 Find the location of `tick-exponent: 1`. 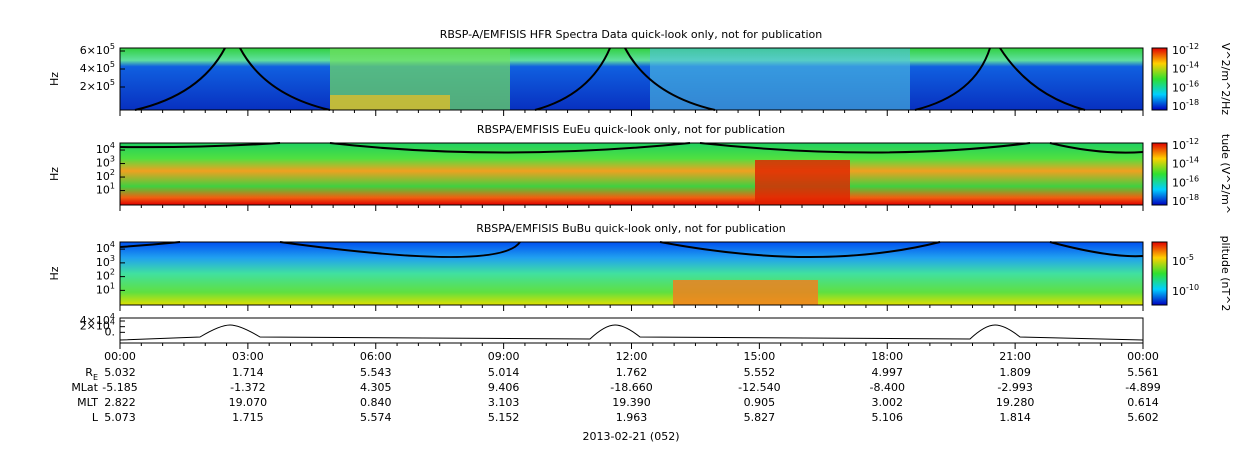

tick-exponent: 1 is located at coordinates (112, 285).